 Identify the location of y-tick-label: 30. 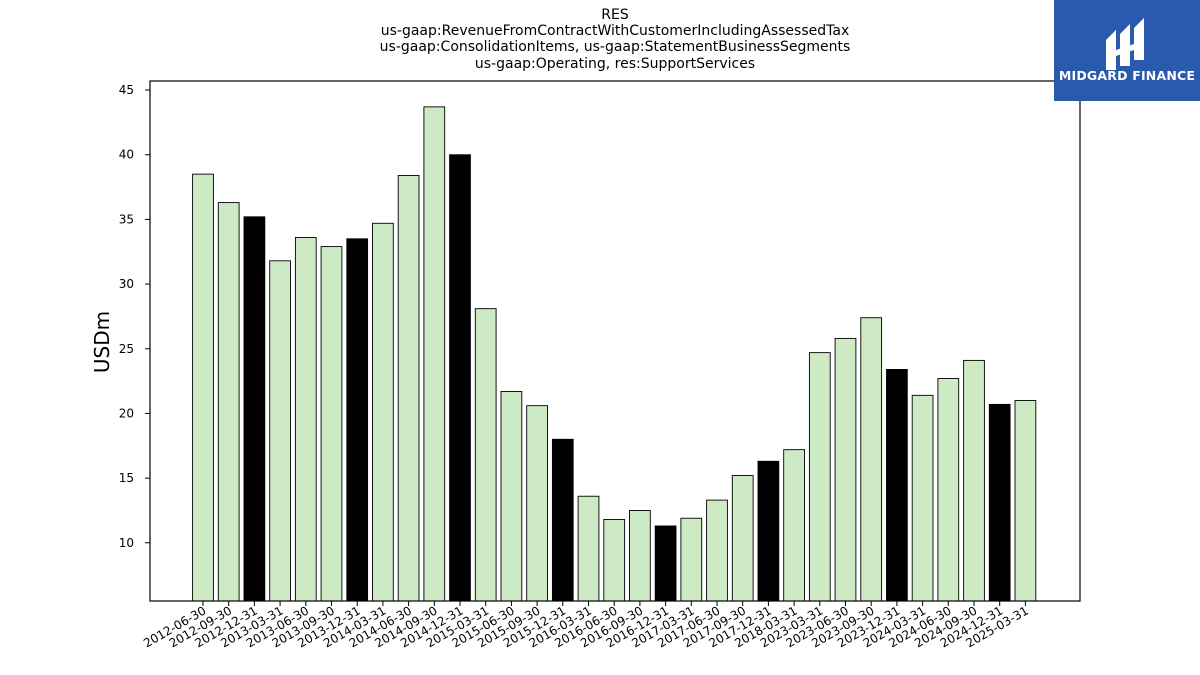
(126, 284).